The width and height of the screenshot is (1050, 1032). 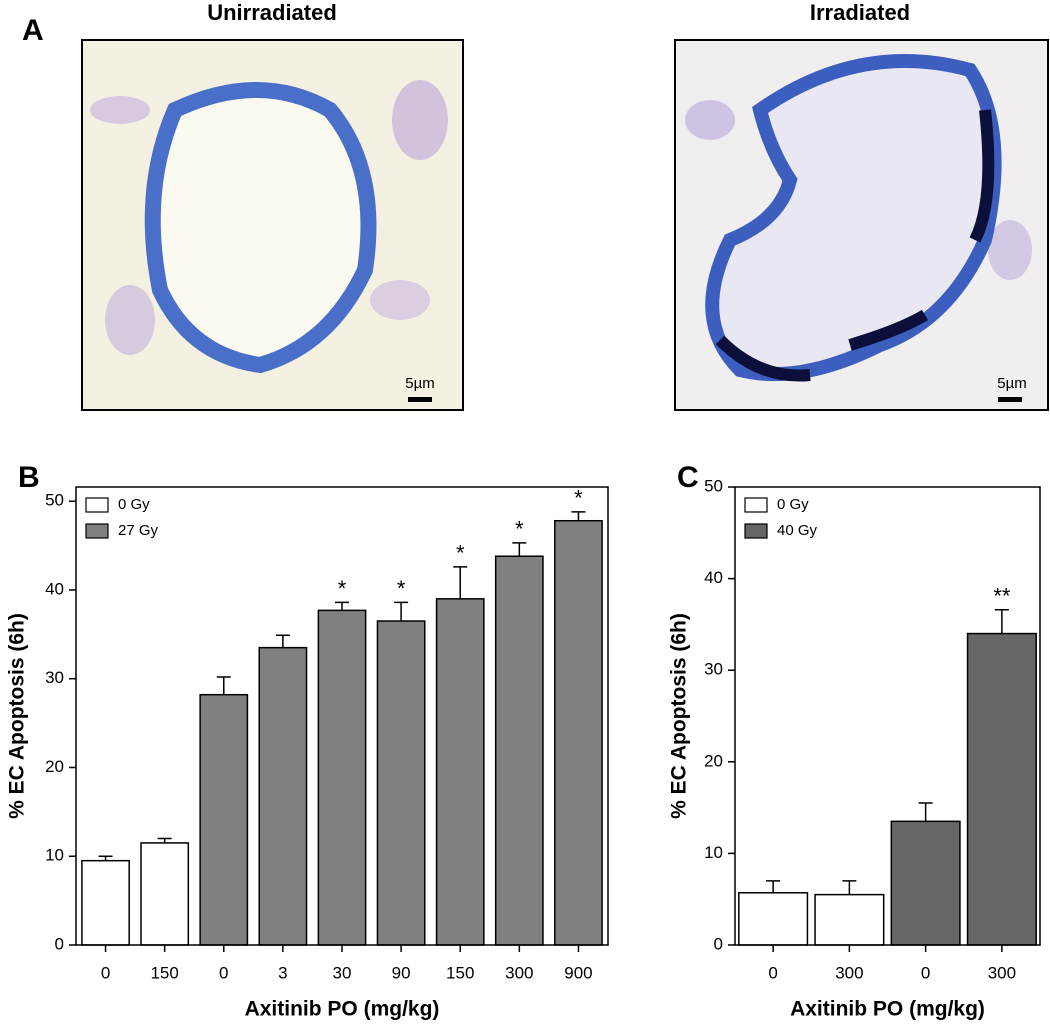 I want to click on x-tick-label: 30, so click(x=342, y=972).